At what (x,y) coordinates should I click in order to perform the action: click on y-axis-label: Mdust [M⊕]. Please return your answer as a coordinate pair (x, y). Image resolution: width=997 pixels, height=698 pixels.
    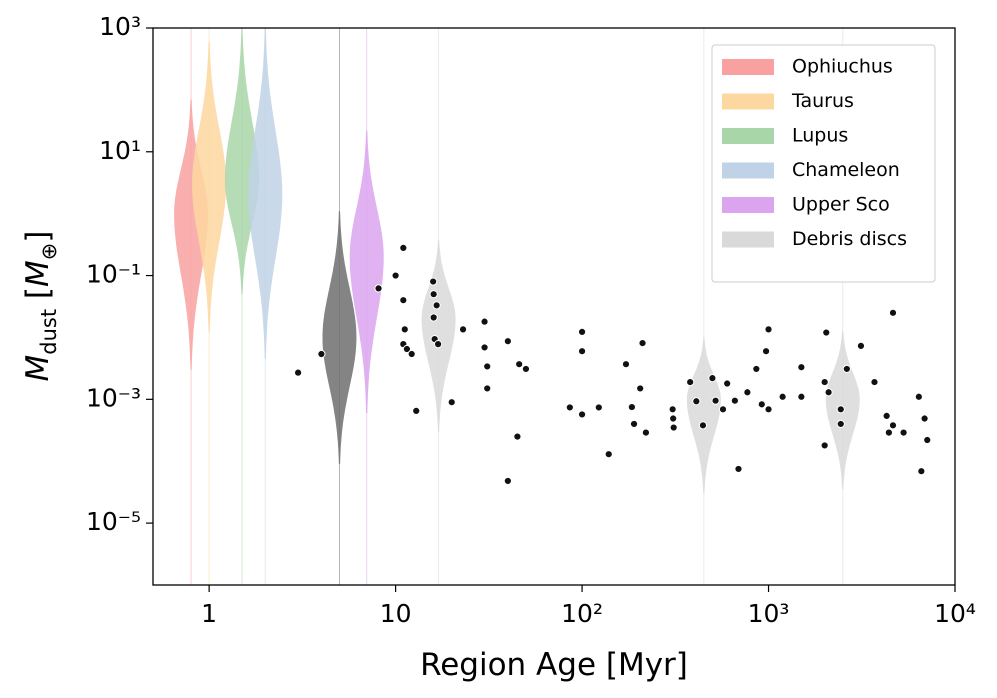
    Looking at the image, I should click on (40, 306).